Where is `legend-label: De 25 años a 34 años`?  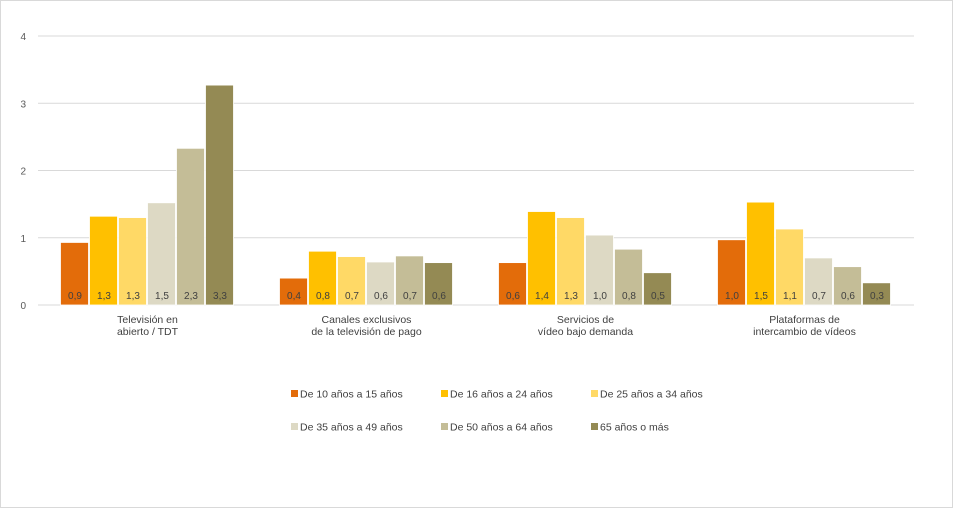
legend-label: De 25 años a 34 años is located at coordinates (651, 395).